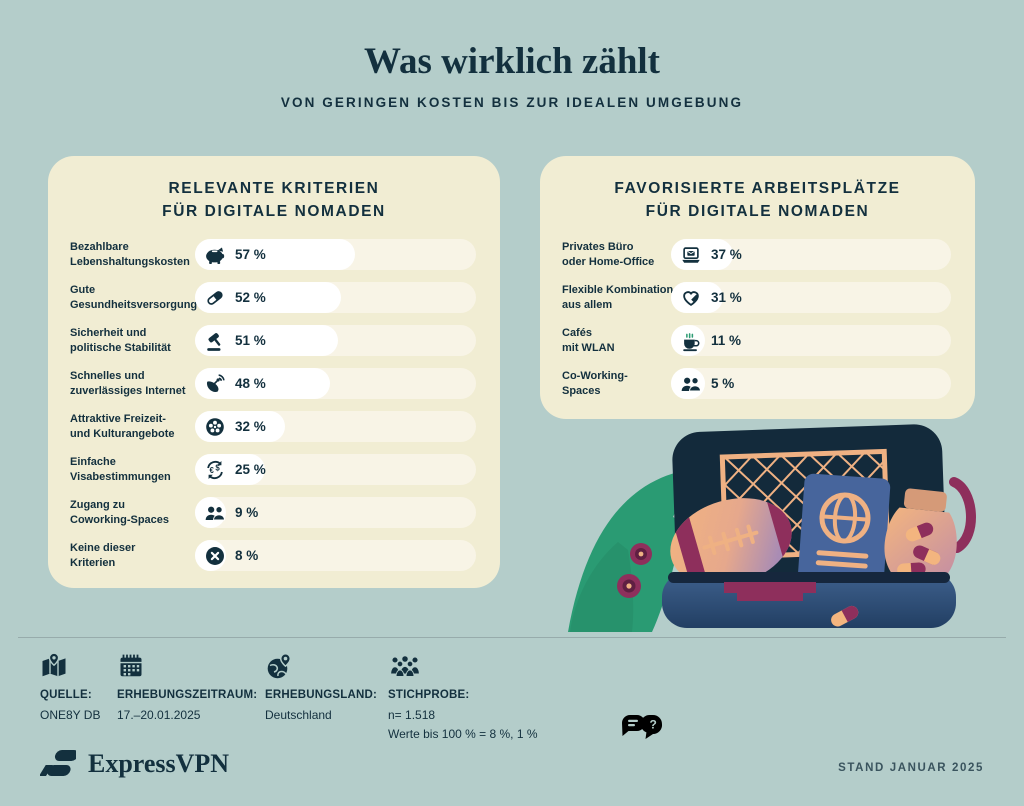  Describe the element at coordinates (187, 695) in the screenshot. I see `footer-label: ERHEBUNGSZEITRAUM:` at that location.